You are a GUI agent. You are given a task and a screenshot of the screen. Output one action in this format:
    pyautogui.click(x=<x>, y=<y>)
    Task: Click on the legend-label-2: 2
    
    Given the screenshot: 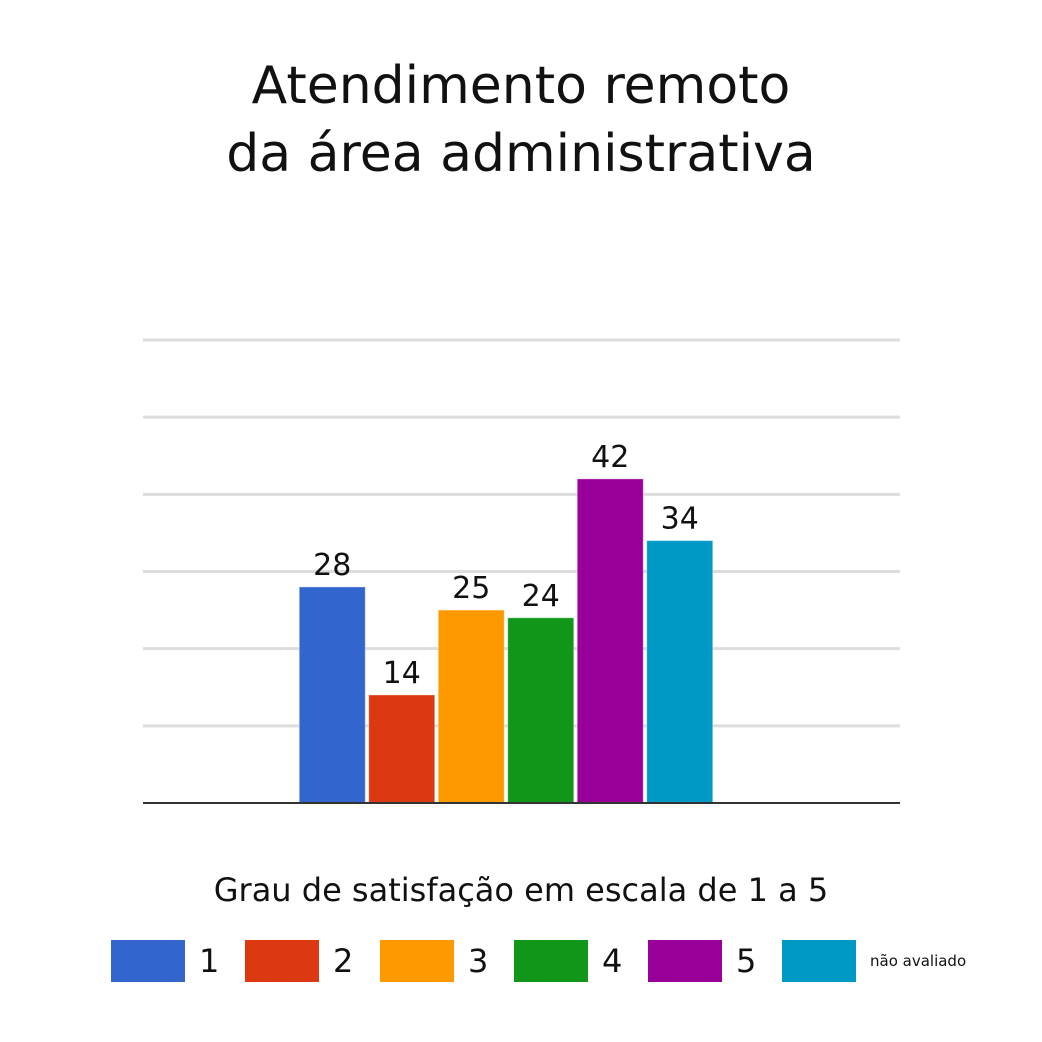 What is the action you would take?
    pyautogui.click(x=343, y=961)
    